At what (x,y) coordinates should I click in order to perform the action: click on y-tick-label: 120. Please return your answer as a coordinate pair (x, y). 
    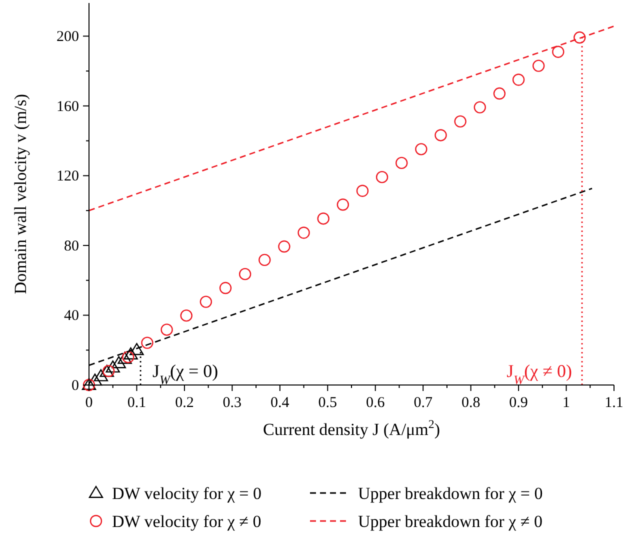
    Looking at the image, I should click on (67, 176).